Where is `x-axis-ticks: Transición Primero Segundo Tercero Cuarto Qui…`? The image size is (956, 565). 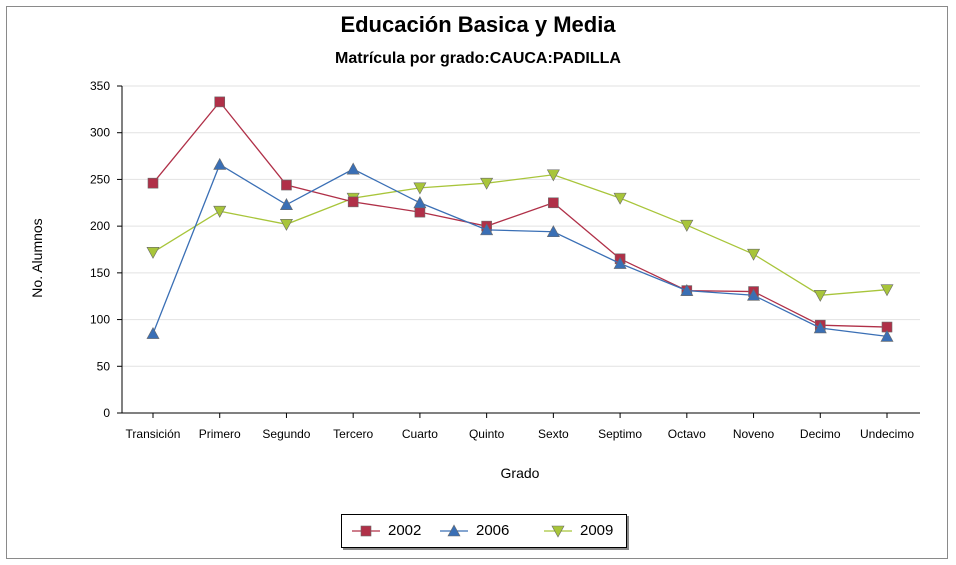 x-axis-ticks: Transición Primero Segundo Tercero Cuarto Qui… is located at coordinates (520, 427).